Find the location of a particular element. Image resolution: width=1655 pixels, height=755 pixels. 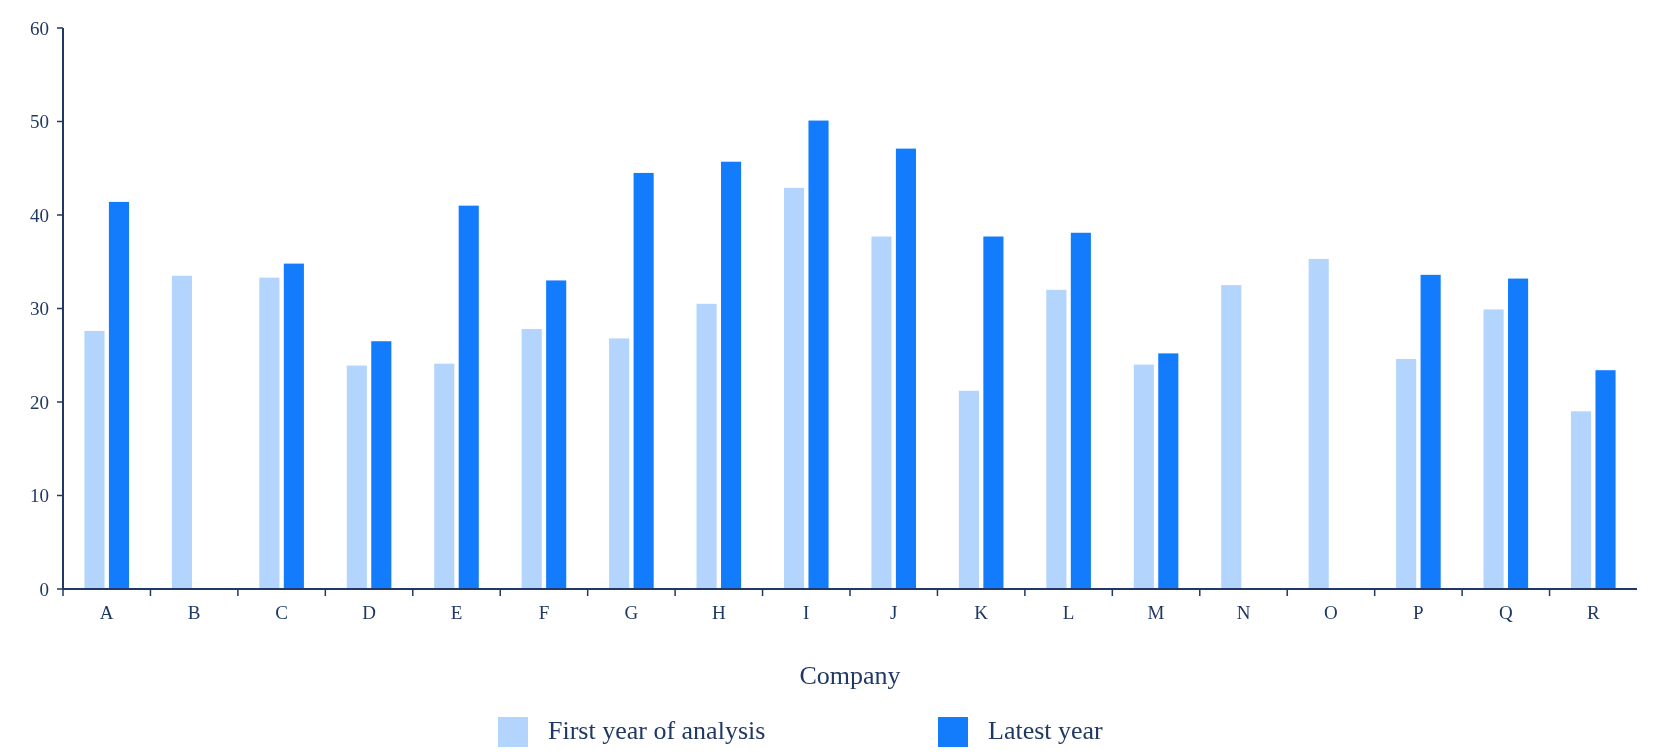

x-tick-label: A is located at coordinates (106, 612).